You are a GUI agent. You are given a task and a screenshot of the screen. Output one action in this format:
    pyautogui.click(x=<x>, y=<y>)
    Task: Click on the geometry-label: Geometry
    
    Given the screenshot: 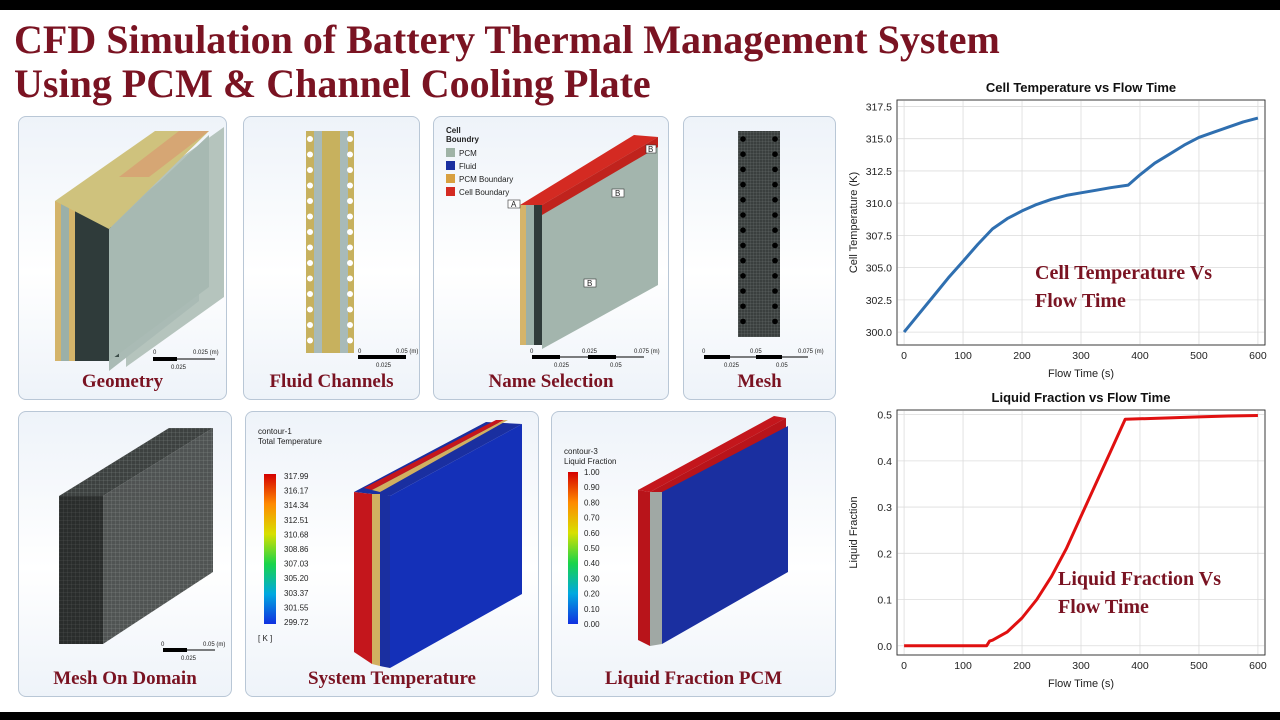 What is the action you would take?
    pyautogui.click(x=122, y=381)
    